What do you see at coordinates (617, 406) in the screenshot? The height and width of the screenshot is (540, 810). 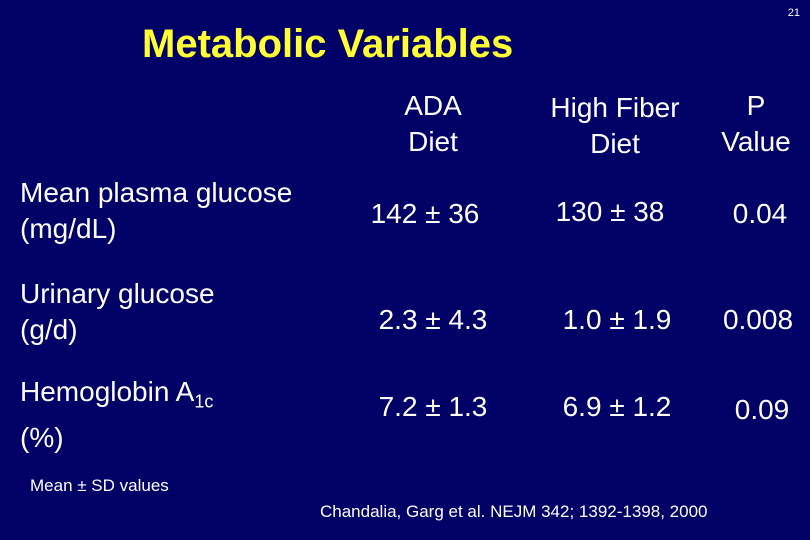 I see `cell-fiber-hemoglobin-a1c: 6.9 ± 1.2` at bounding box center [617, 406].